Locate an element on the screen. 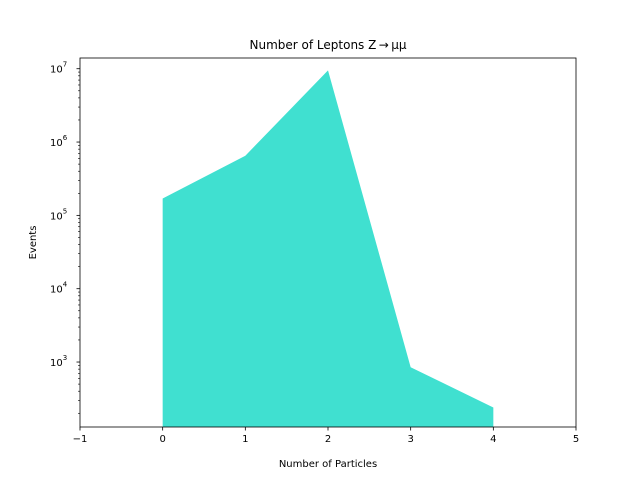 The width and height of the screenshot is (640, 480). y-axis-label: Events is located at coordinates (33, 243).